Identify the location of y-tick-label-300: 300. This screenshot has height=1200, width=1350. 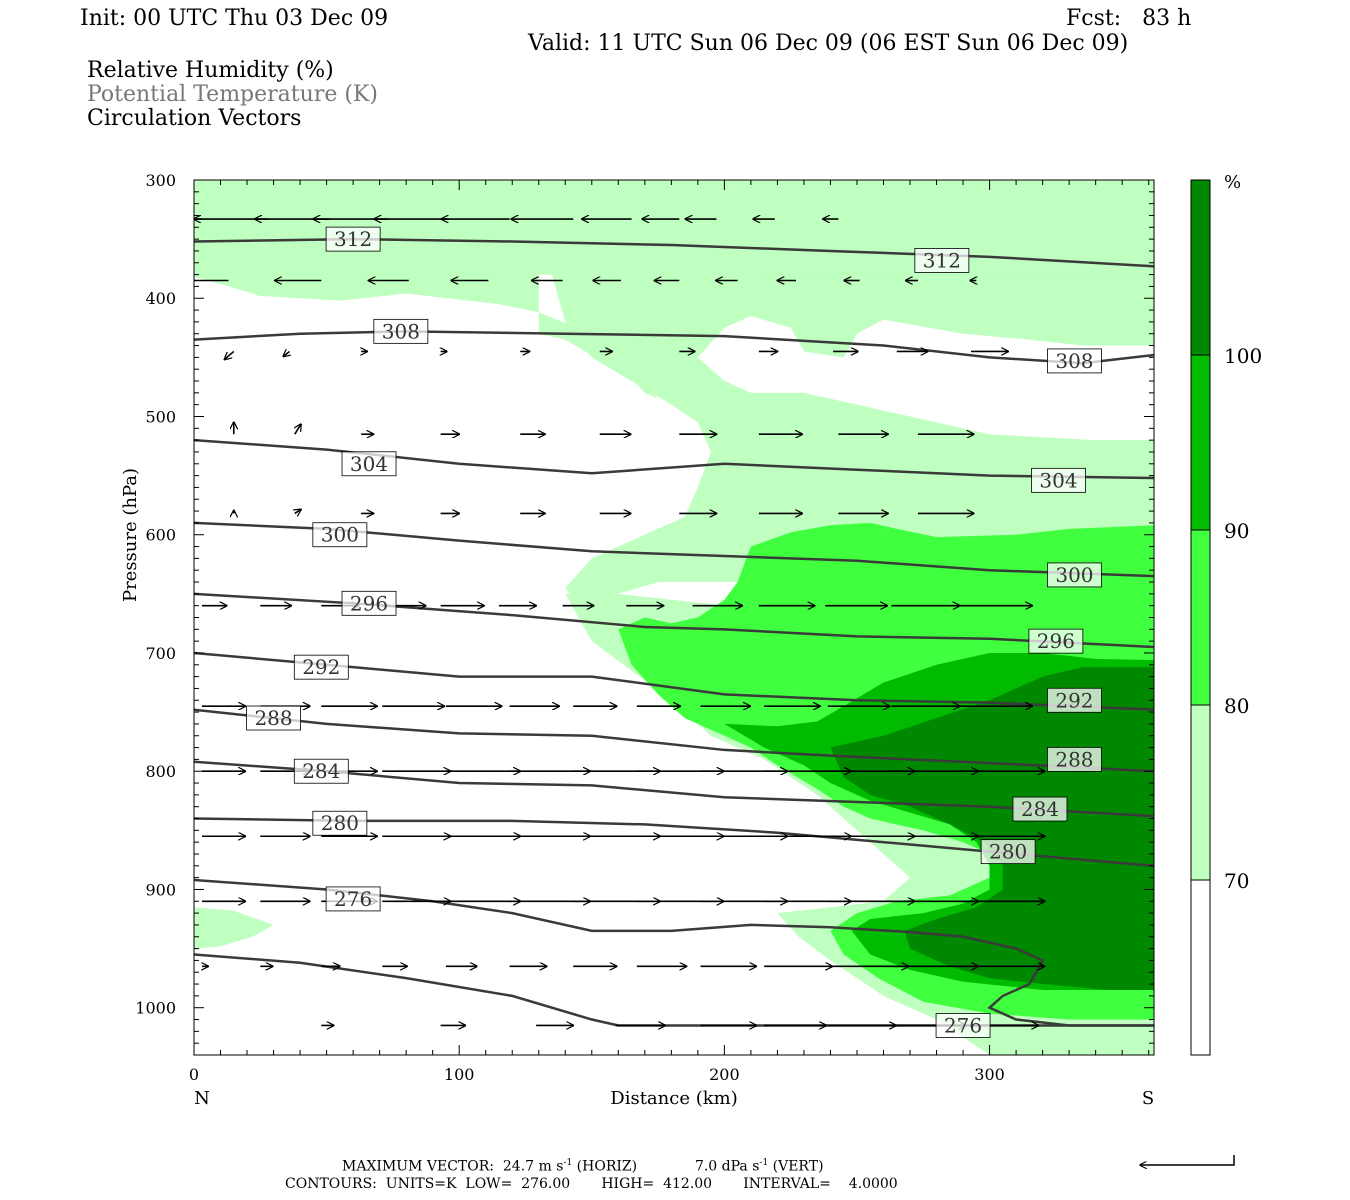
(160, 180).